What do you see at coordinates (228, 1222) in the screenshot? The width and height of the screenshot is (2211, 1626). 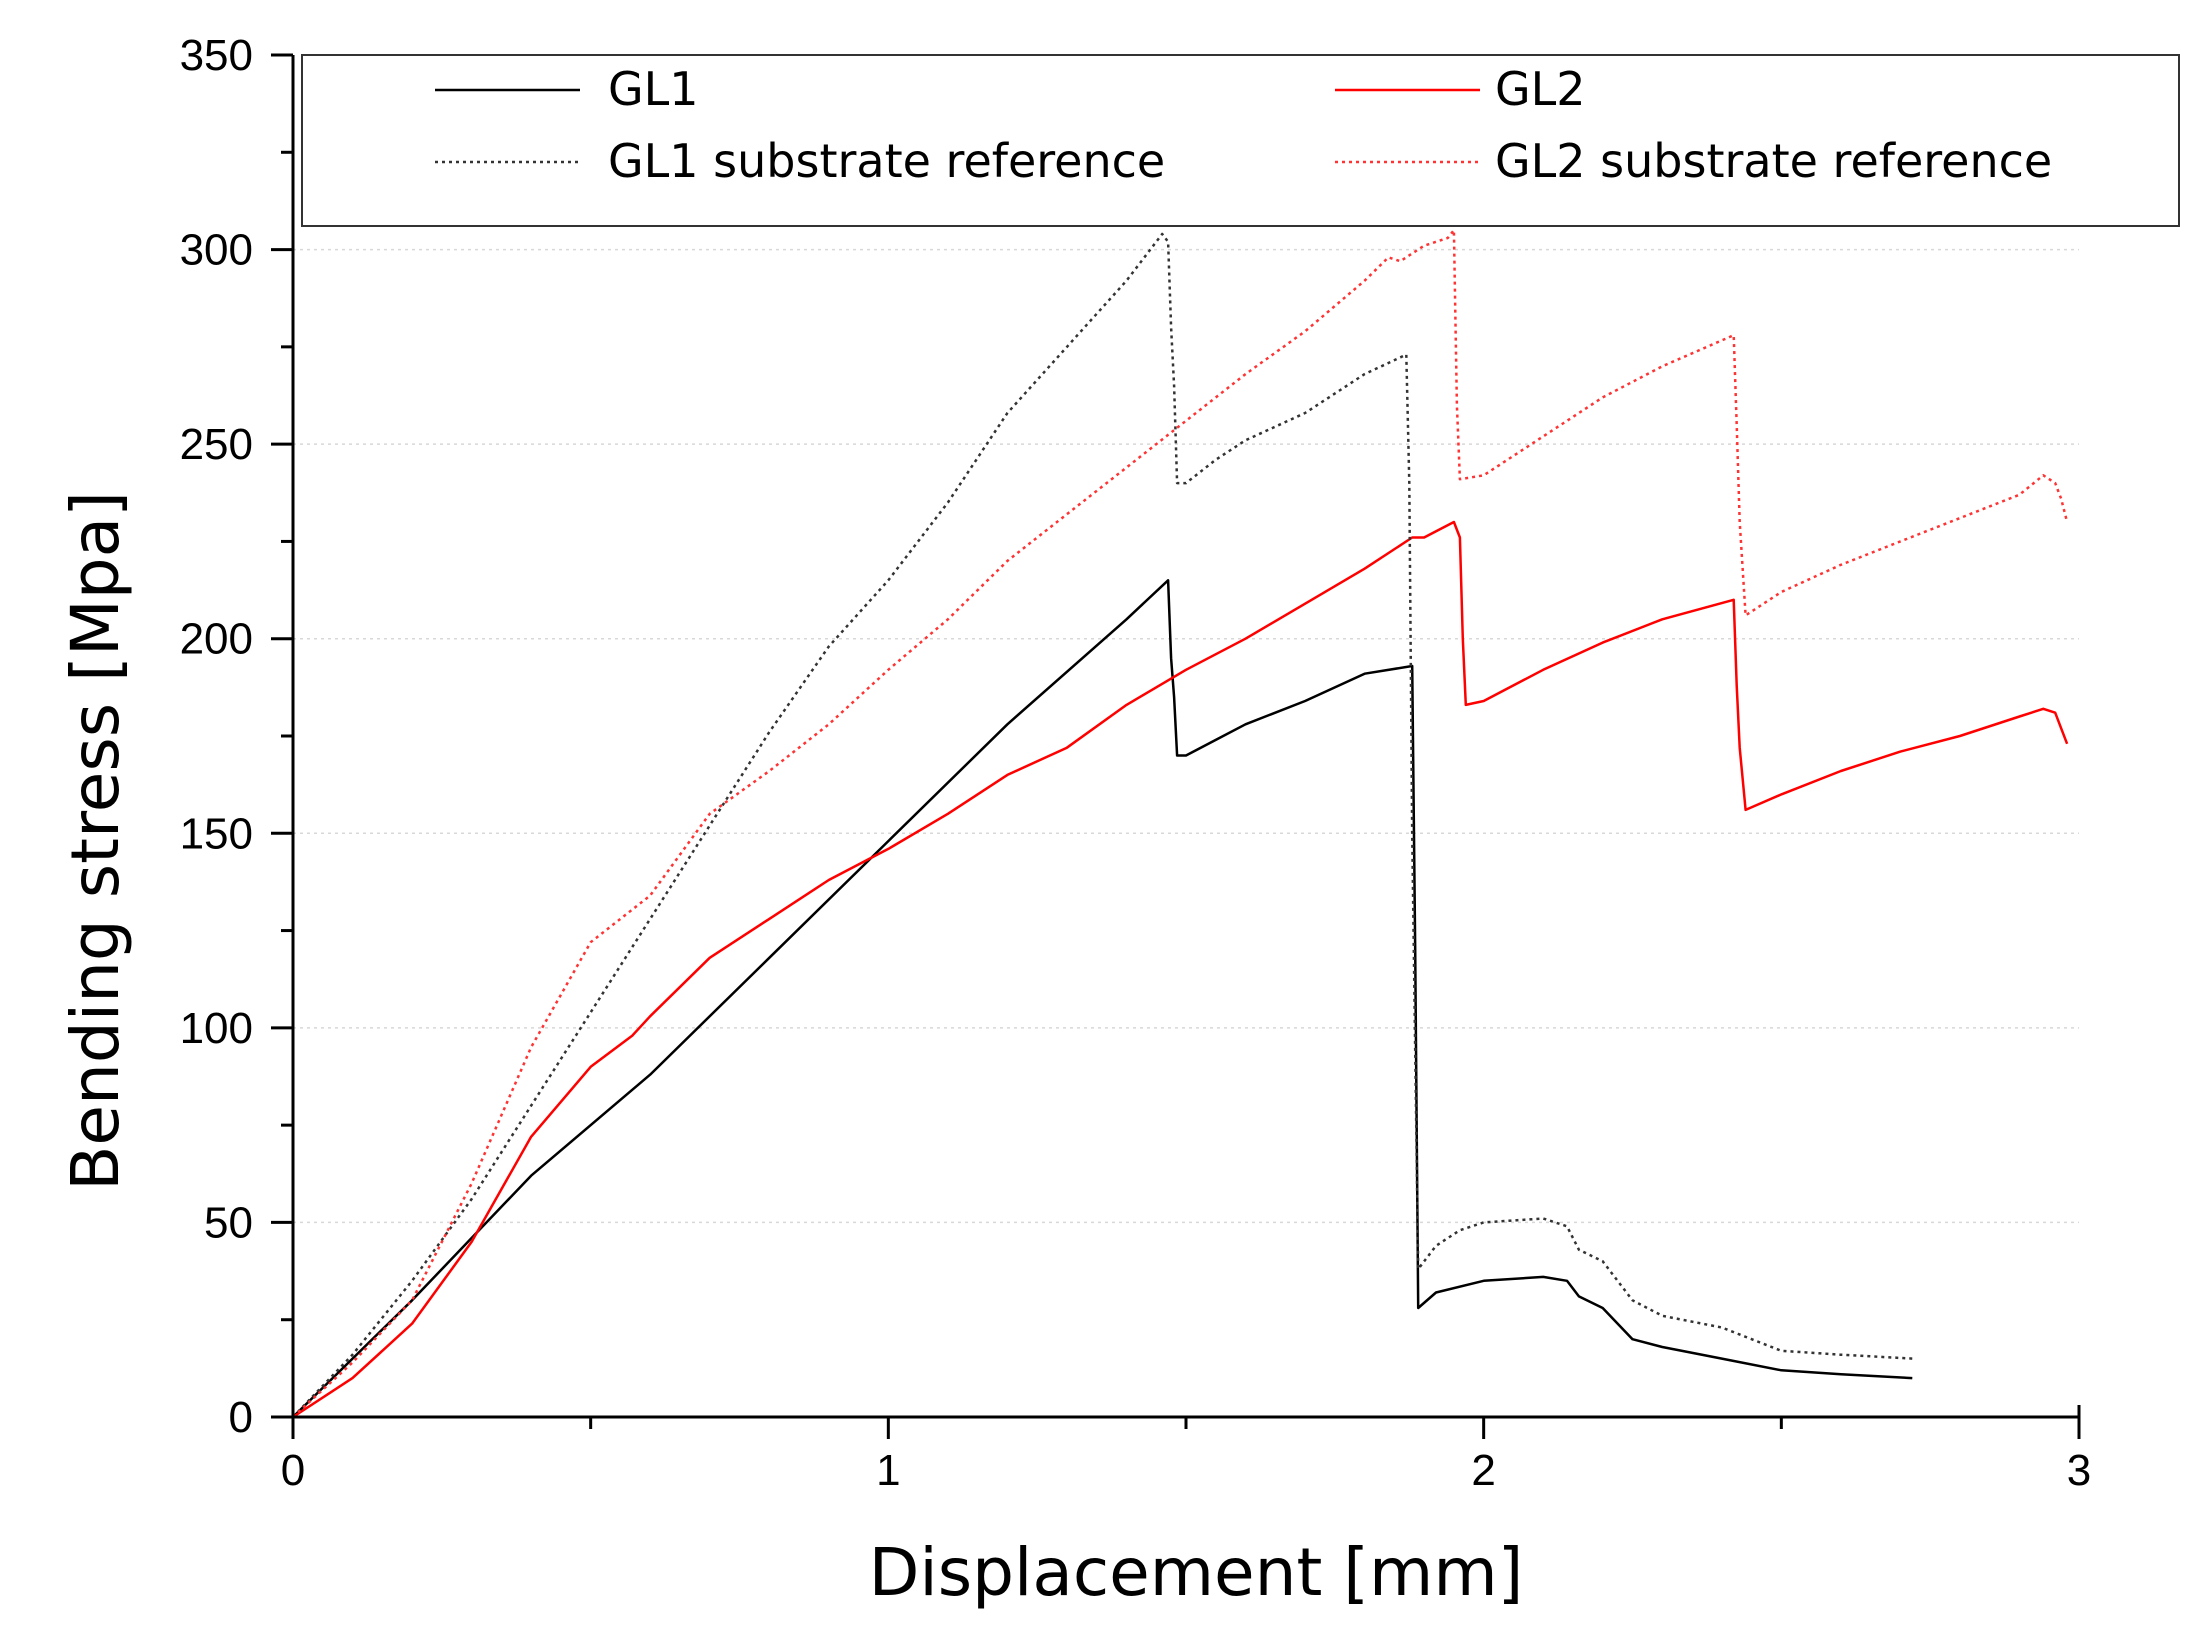 I see `y-tick-label-50: 50` at bounding box center [228, 1222].